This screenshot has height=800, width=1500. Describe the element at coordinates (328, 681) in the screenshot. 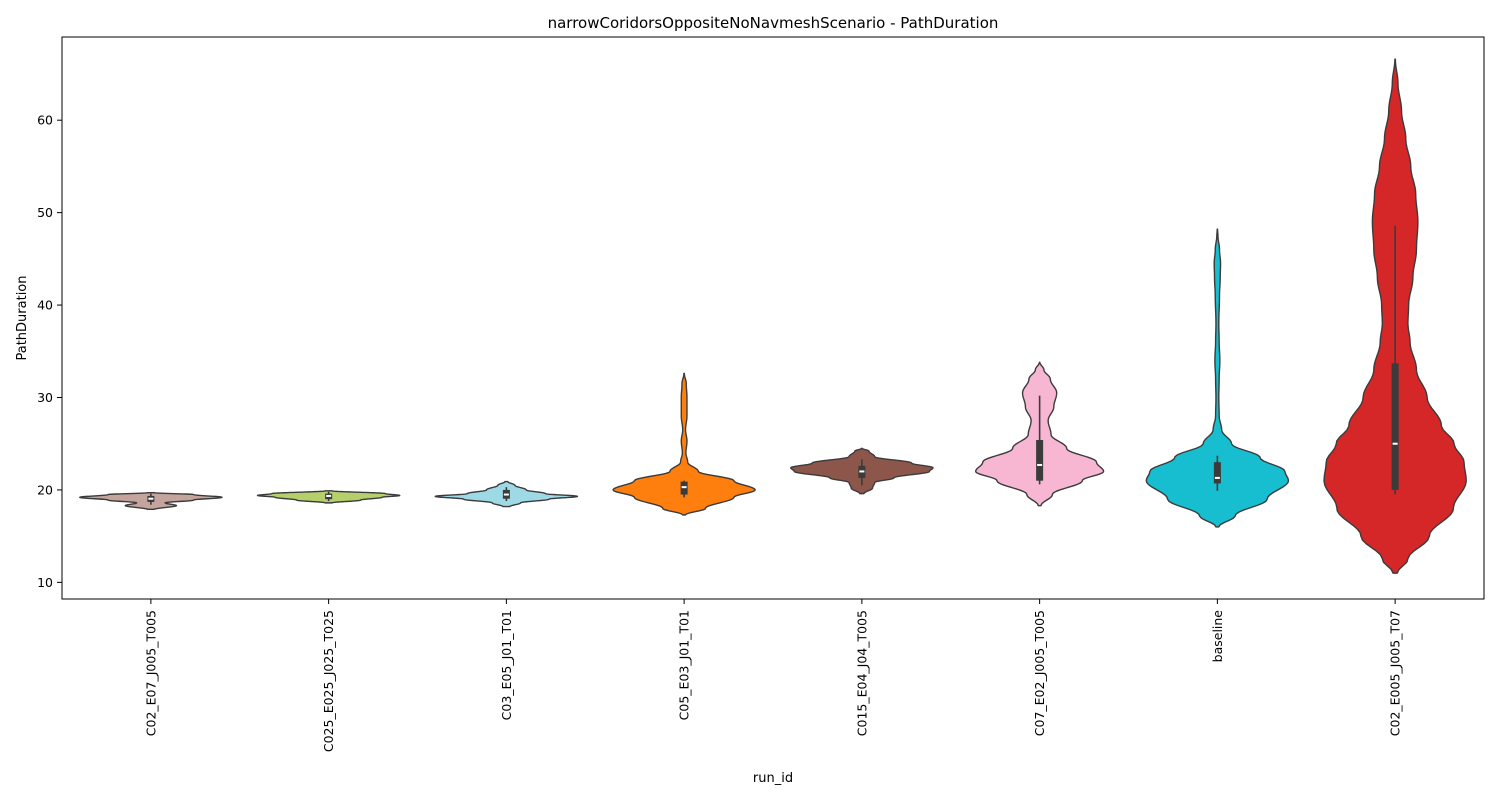

I see `x-tick-label: C025_E025_J025_T025` at that location.